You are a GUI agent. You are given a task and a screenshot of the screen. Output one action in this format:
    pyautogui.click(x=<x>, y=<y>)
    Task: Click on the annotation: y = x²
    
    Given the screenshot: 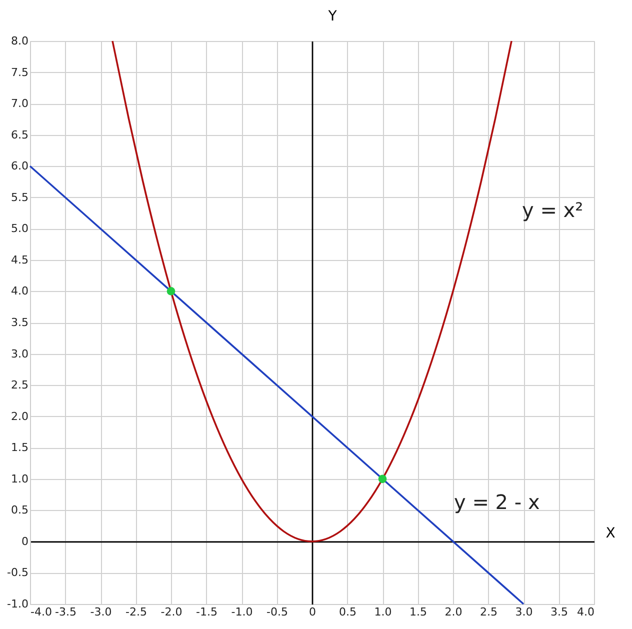 What is the action you would take?
    pyautogui.click(x=553, y=210)
    